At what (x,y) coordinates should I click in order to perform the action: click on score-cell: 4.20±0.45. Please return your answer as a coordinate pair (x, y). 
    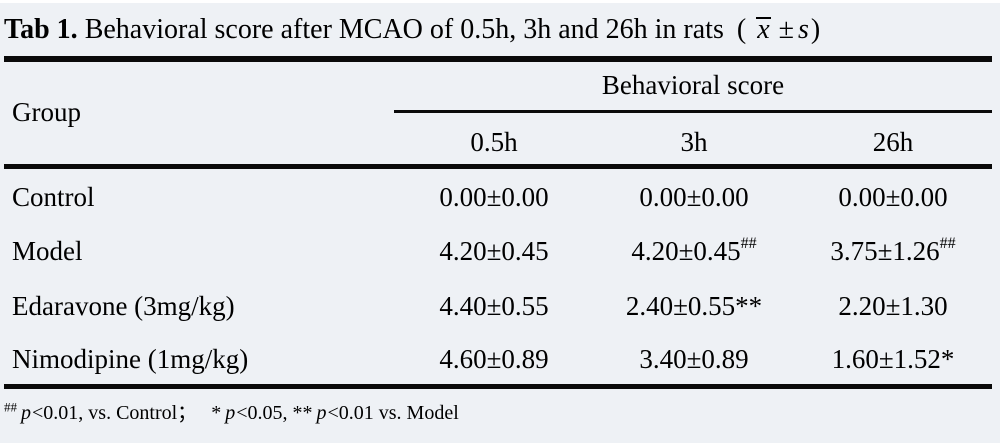
    Looking at the image, I should click on (494, 248).